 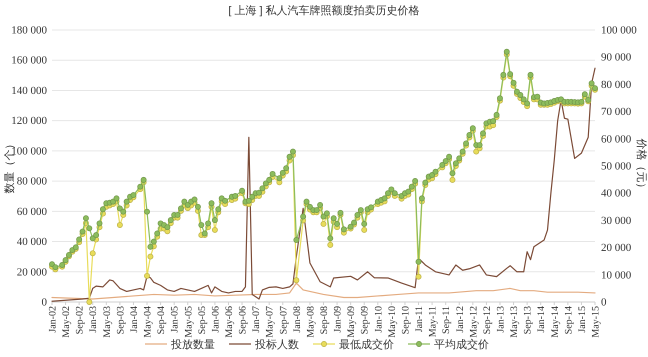 What do you see at coordinates (29, 151) in the screenshot?
I see `y-tick-label: 100 000` at bounding box center [29, 151].